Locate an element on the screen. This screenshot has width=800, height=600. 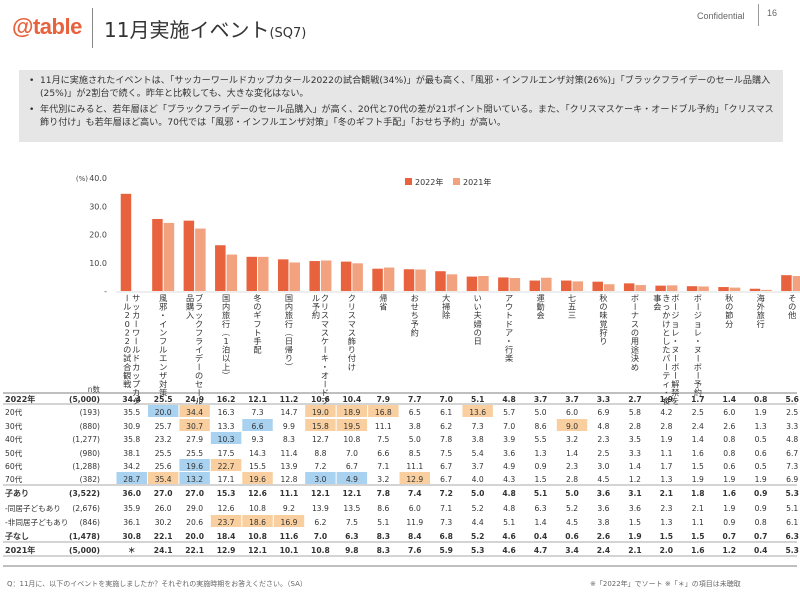
svg-text: 三 is located at coordinates (572, 315).